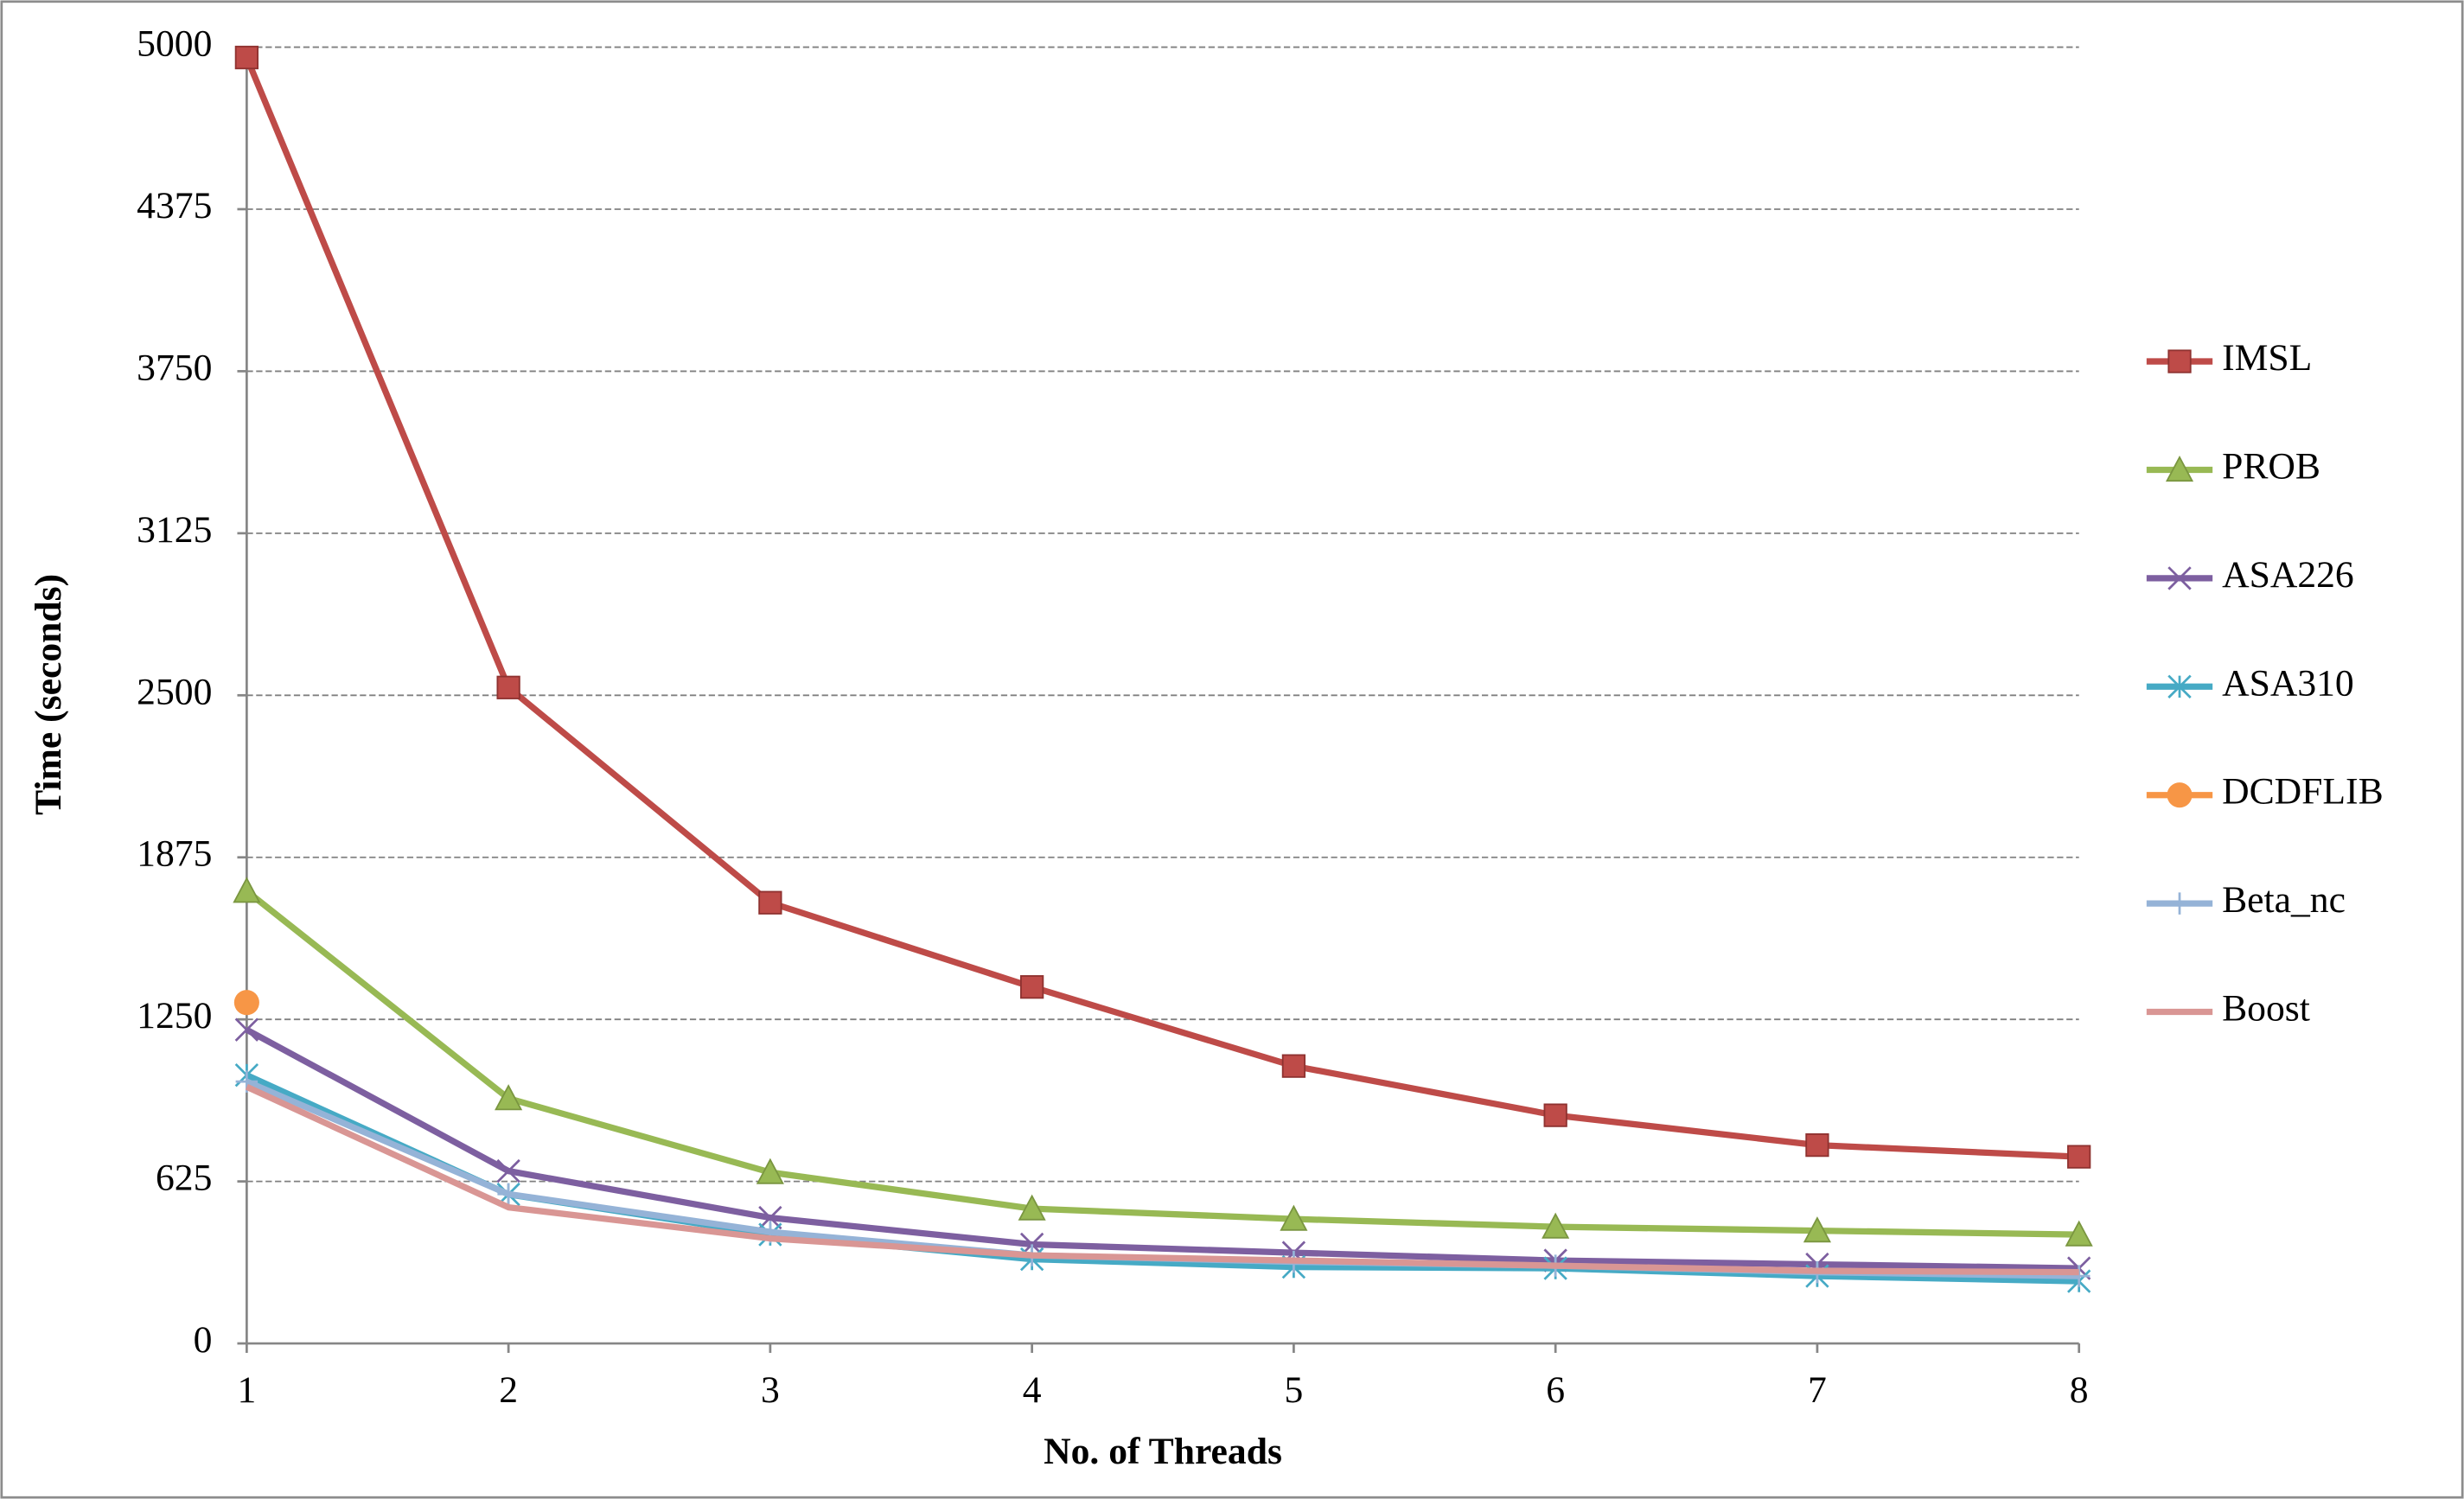 The width and height of the screenshot is (2464, 1499). I want to click on y-tick-label: 1250, so click(174, 1016).